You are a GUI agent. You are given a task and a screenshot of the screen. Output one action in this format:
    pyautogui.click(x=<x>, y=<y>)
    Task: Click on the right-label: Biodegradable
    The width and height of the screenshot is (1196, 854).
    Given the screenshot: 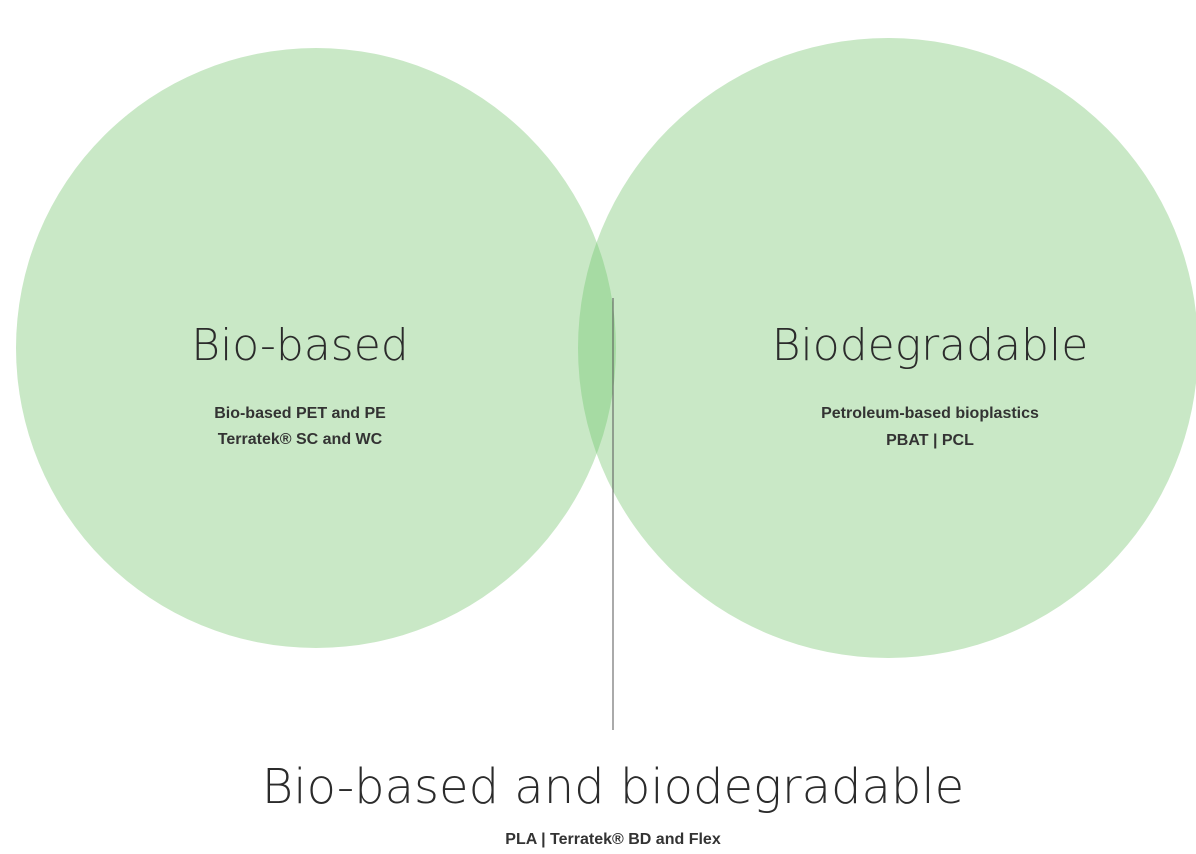 What is the action you would take?
    pyautogui.click(x=930, y=345)
    